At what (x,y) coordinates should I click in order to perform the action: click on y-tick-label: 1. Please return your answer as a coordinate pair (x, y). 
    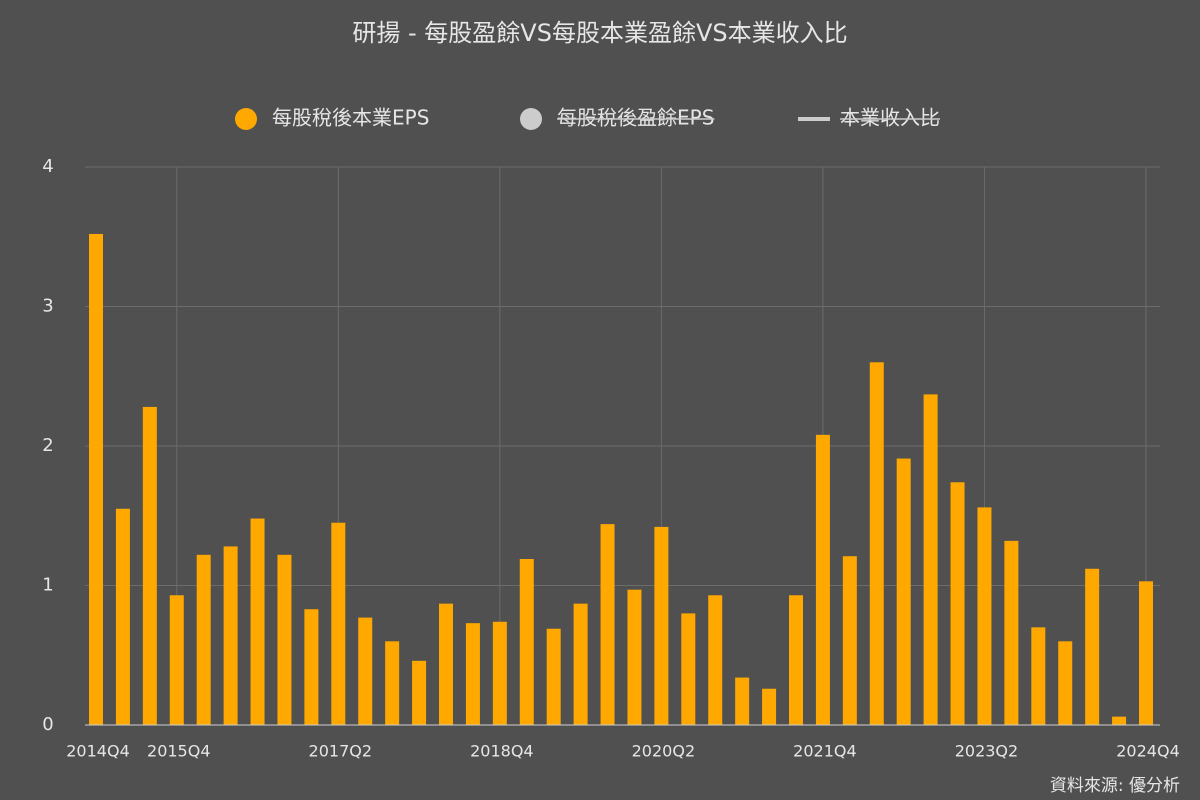
    Looking at the image, I should click on (47, 585).